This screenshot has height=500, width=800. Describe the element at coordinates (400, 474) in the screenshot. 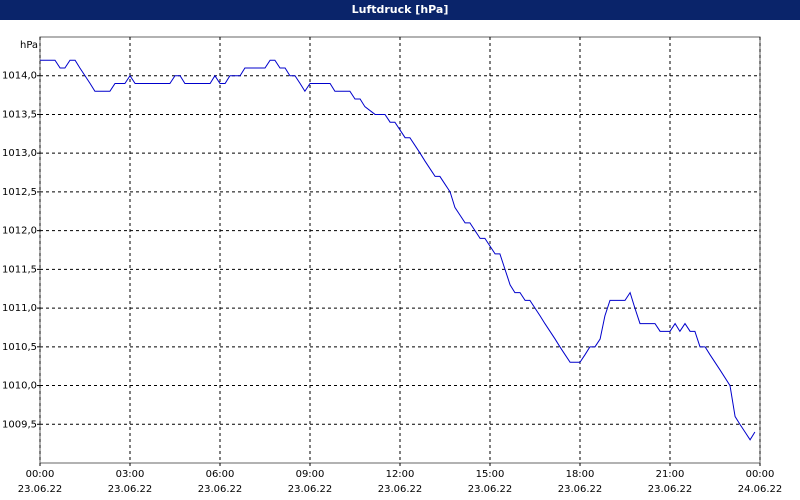

I see `x-tick-label: 12:00` at that location.